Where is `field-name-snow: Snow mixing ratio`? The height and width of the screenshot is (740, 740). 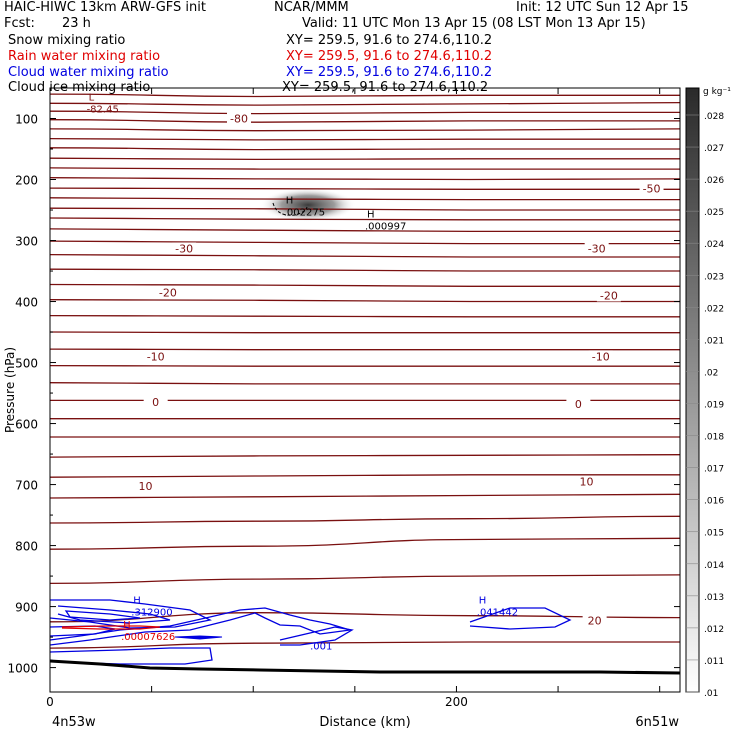 field-name-snow: Snow mixing ratio is located at coordinates (67, 40).